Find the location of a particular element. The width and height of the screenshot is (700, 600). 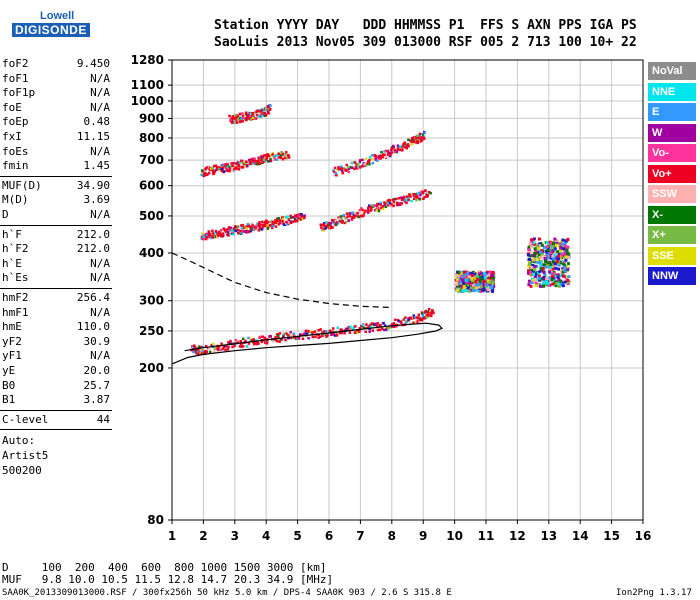

legend-item-ssw: SSW is located at coordinates (672, 194).